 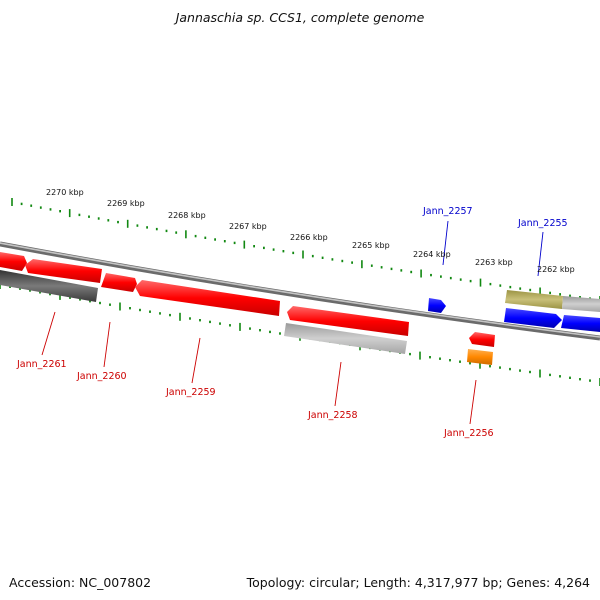 What do you see at coordinates (432, 254) in the screenshot?
I see `scale-label-2264: 2264 kbp` at bounding box center [432, 254].